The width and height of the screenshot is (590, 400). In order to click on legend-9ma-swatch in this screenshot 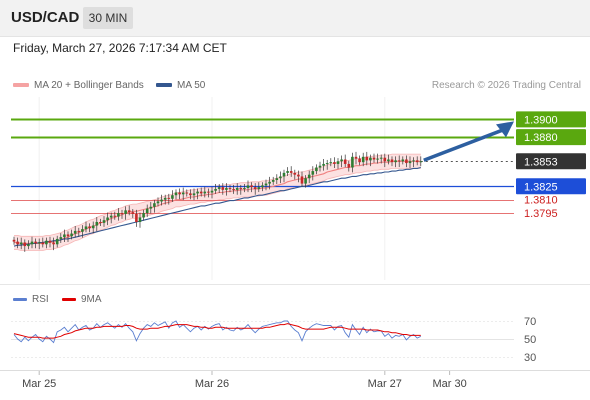, I will do `click(69, 299)`.